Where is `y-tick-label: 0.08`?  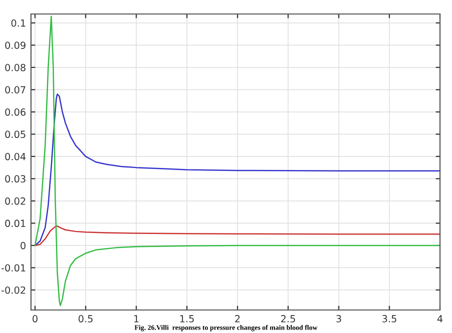 y-tick-label: 0.08 is located at coordinates (15, 68).